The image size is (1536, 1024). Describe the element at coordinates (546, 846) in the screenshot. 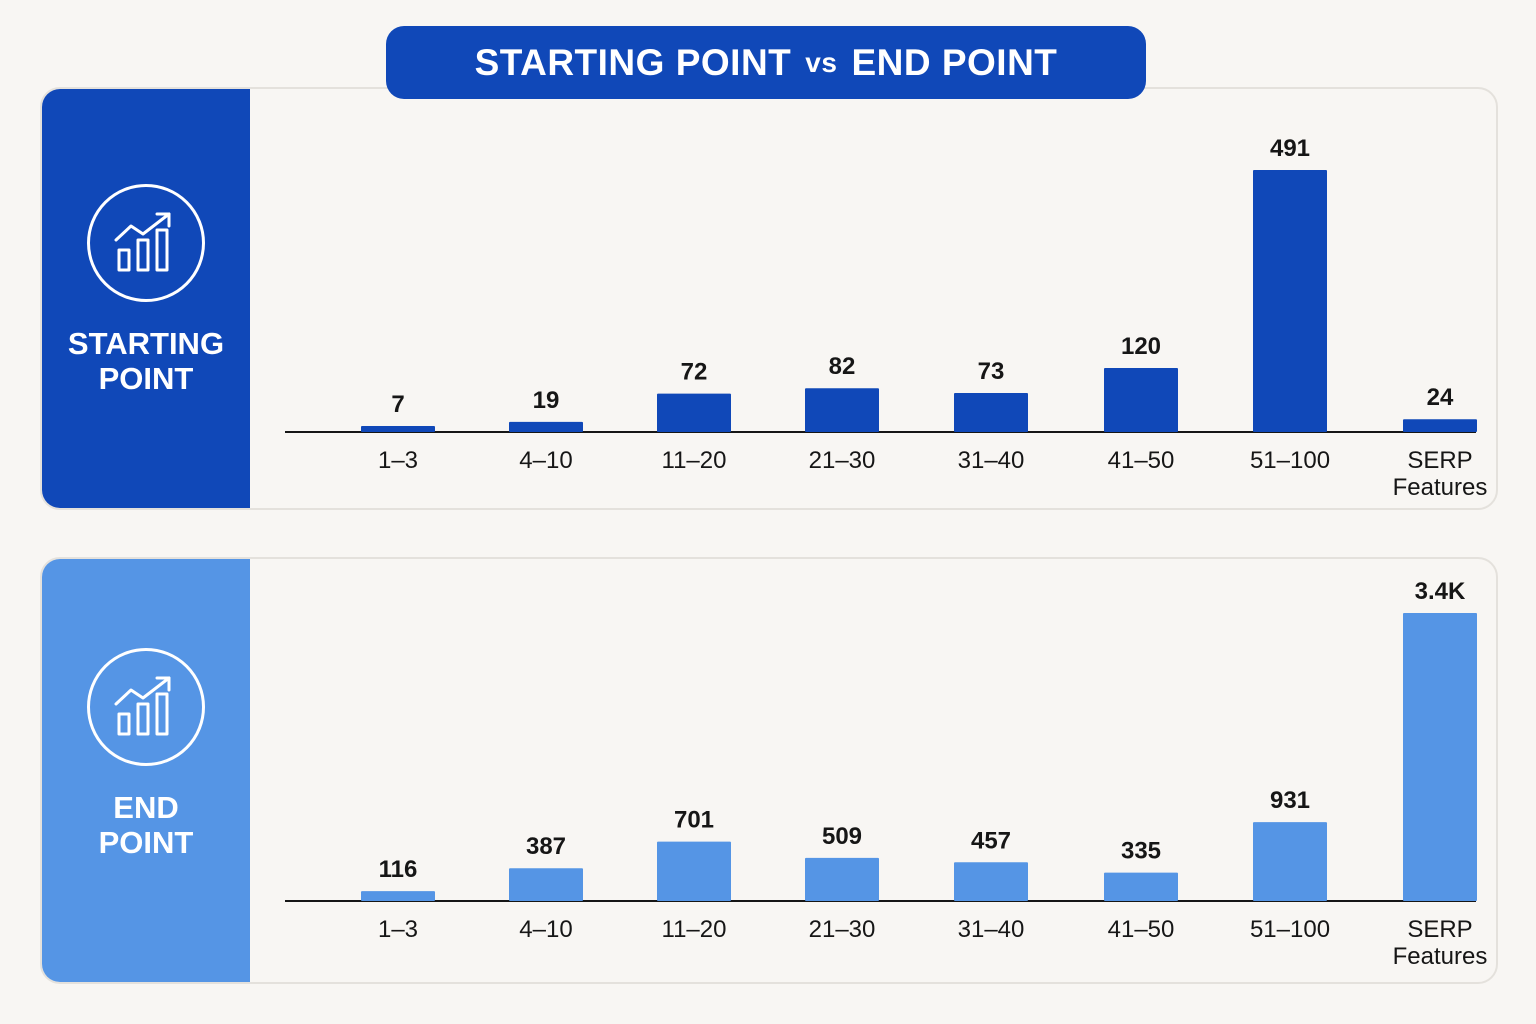

I see `end-bar-value-2: 387` at that location.